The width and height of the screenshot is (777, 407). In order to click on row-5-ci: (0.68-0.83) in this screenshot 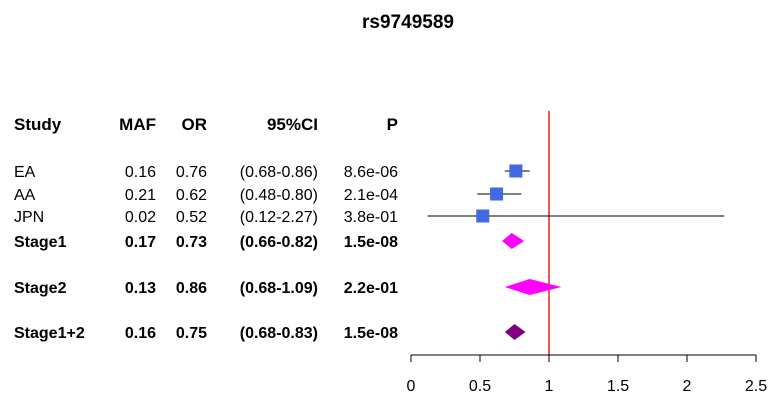, I will do `click(279, 333)`.